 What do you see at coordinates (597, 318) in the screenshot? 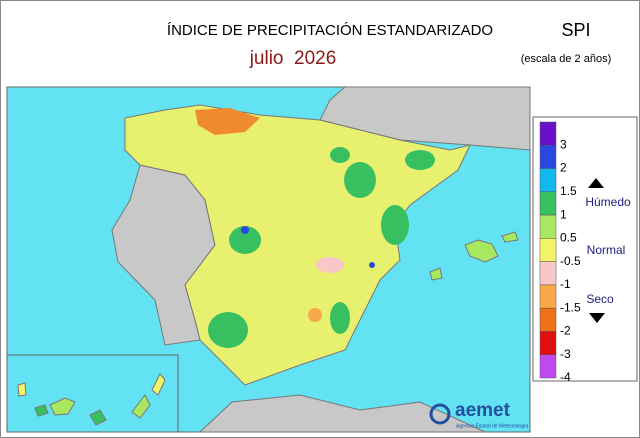
I see `down-arrow` at bounding box center [597, 318].